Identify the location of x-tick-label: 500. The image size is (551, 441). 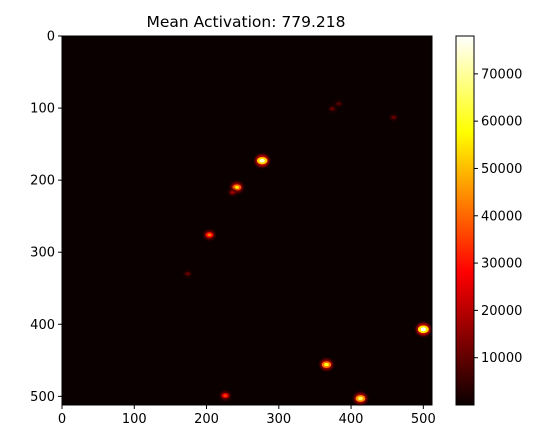
(423, 419).